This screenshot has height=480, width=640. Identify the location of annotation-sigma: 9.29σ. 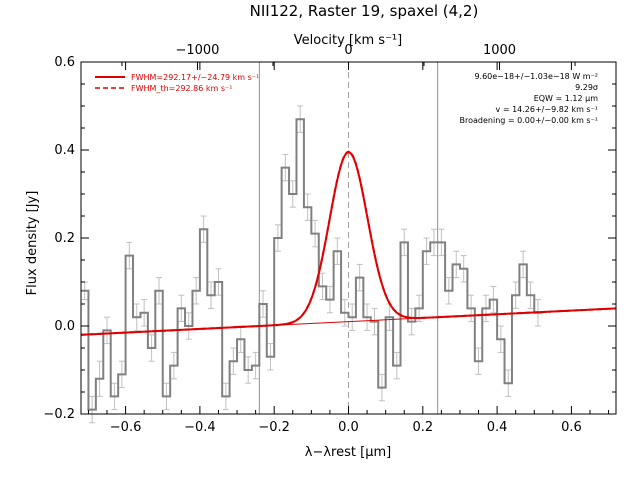
(586, 87).